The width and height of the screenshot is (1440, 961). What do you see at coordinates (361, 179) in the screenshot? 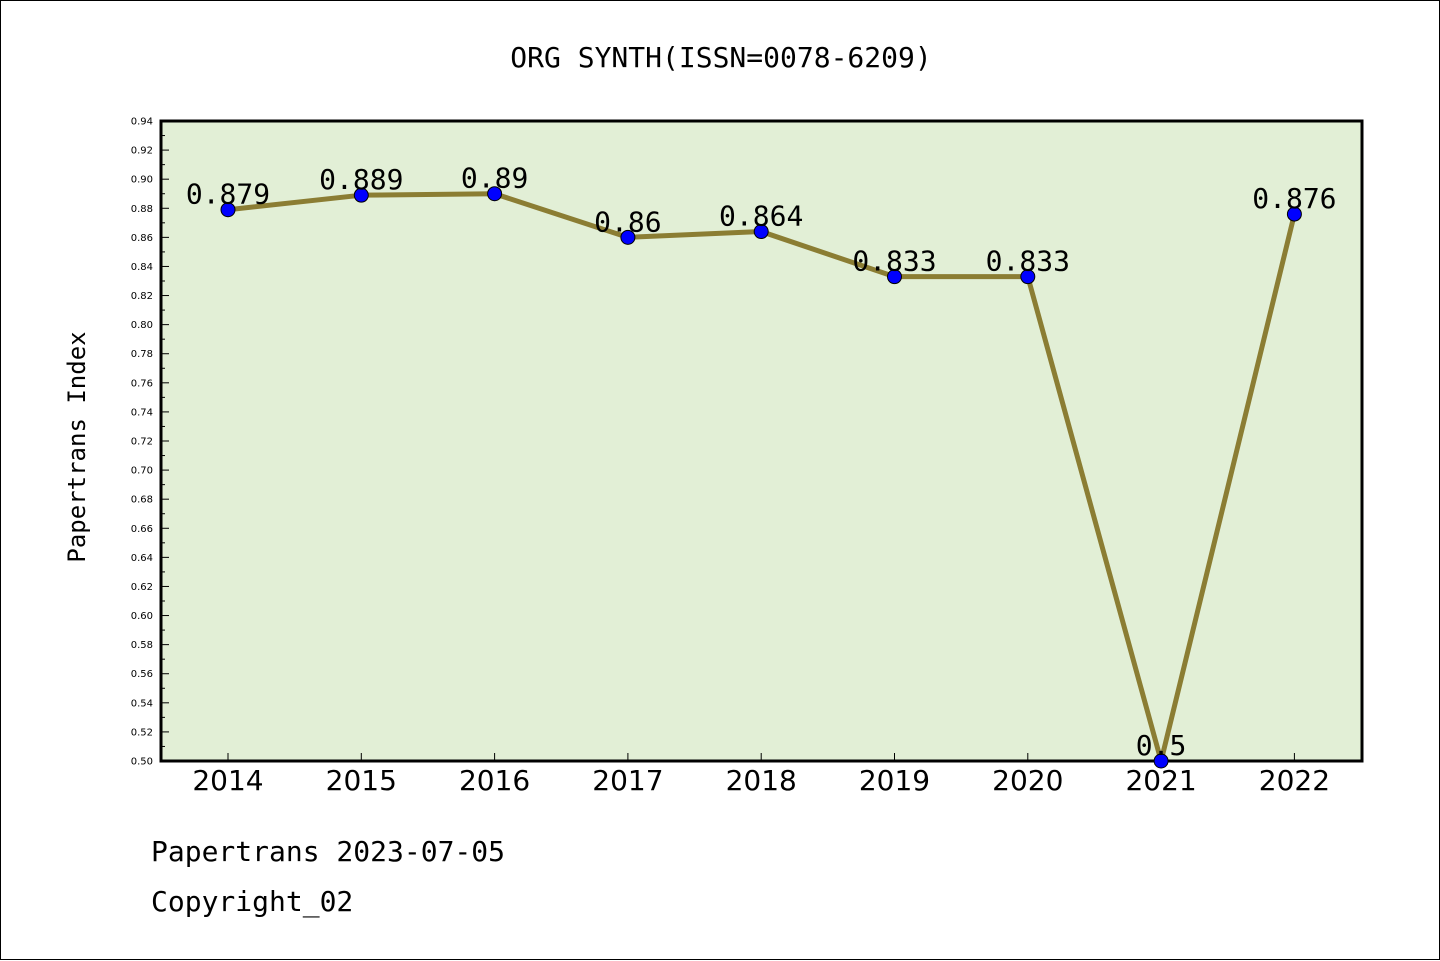
I see `data-label: 0.889` at bounding box center [361, 179].